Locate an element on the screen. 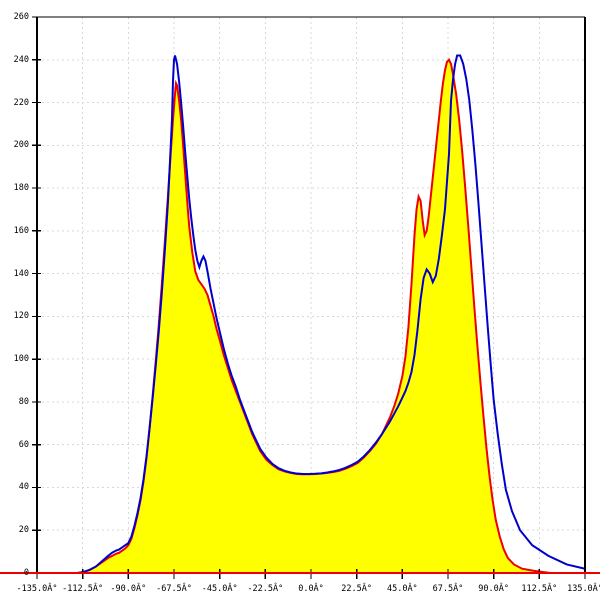 This screenshot has width=600, height=600. x-tick-label: -67.5Â° is located at coordinates (174, 589).